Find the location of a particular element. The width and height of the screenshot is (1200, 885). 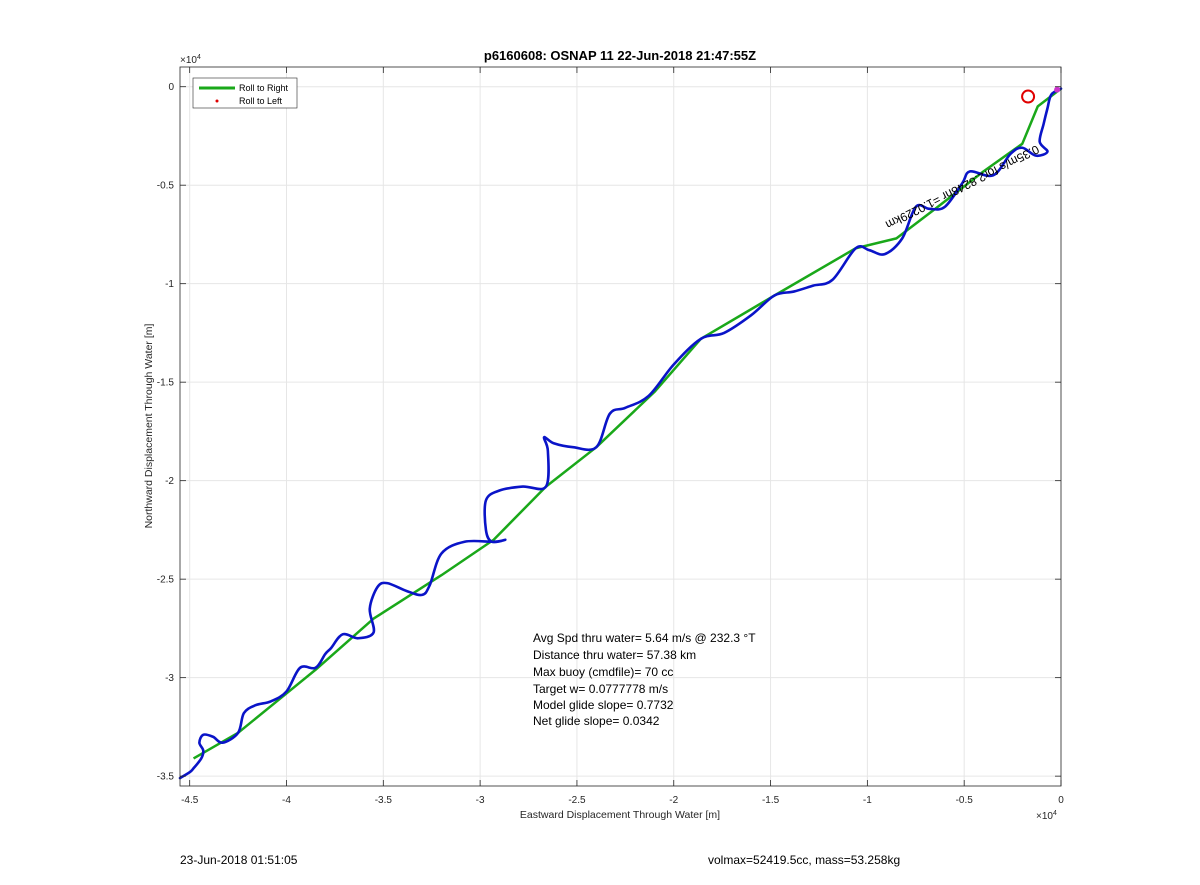

y-multiplier: ×10⁴ is located at coordinates (190, 60).